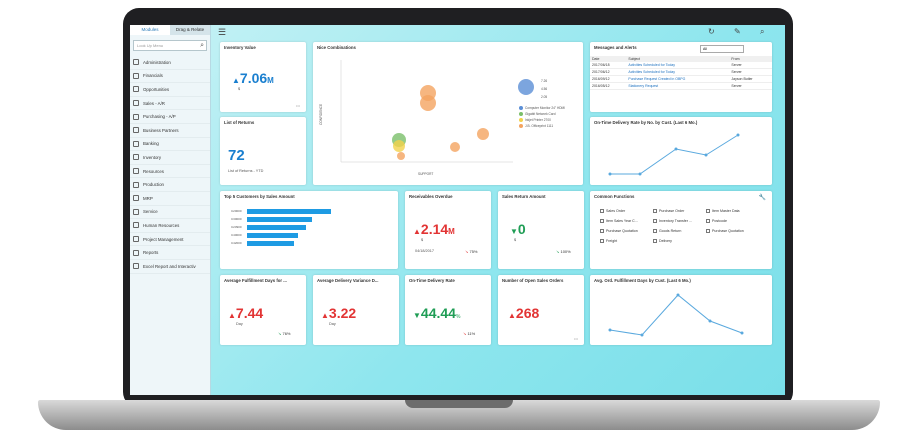 This screenshot has width=918, height=448. I want to click on legend-item: Computer Monitor 24" HDMI, so click(545, 108).